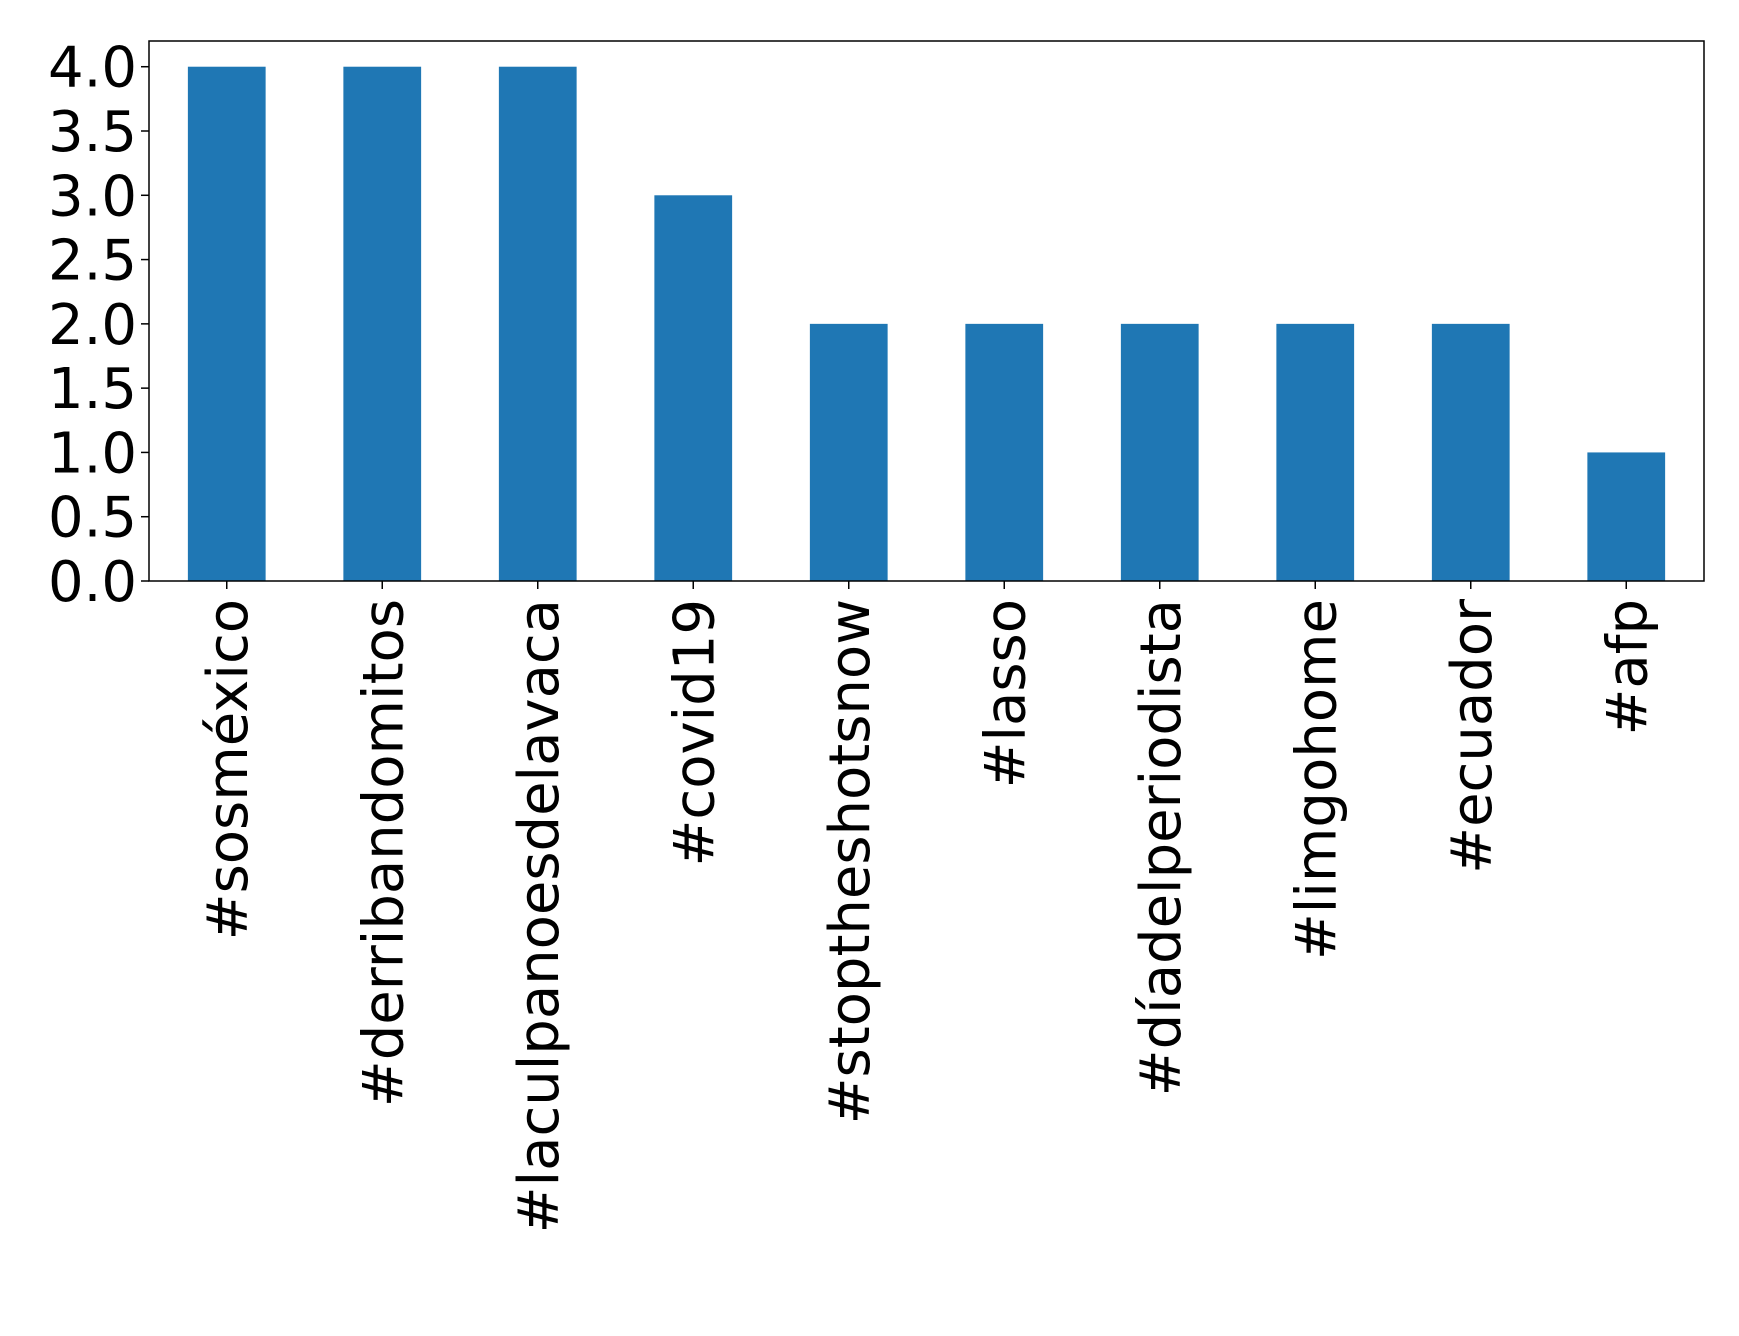 This screenshot has height=1336, width=1739. What do you see at coordinates (92, 196) in the screenshot?
I see `y-tick-label: 3.0` at bounding box center [92, 196].